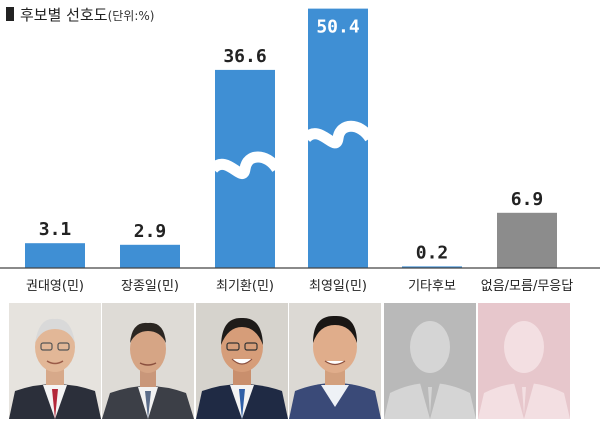  What do you see at coordinates (432, 286) in the screenshot?
I see `category-label-5: 기타후보` at bounding box center [432, 286].